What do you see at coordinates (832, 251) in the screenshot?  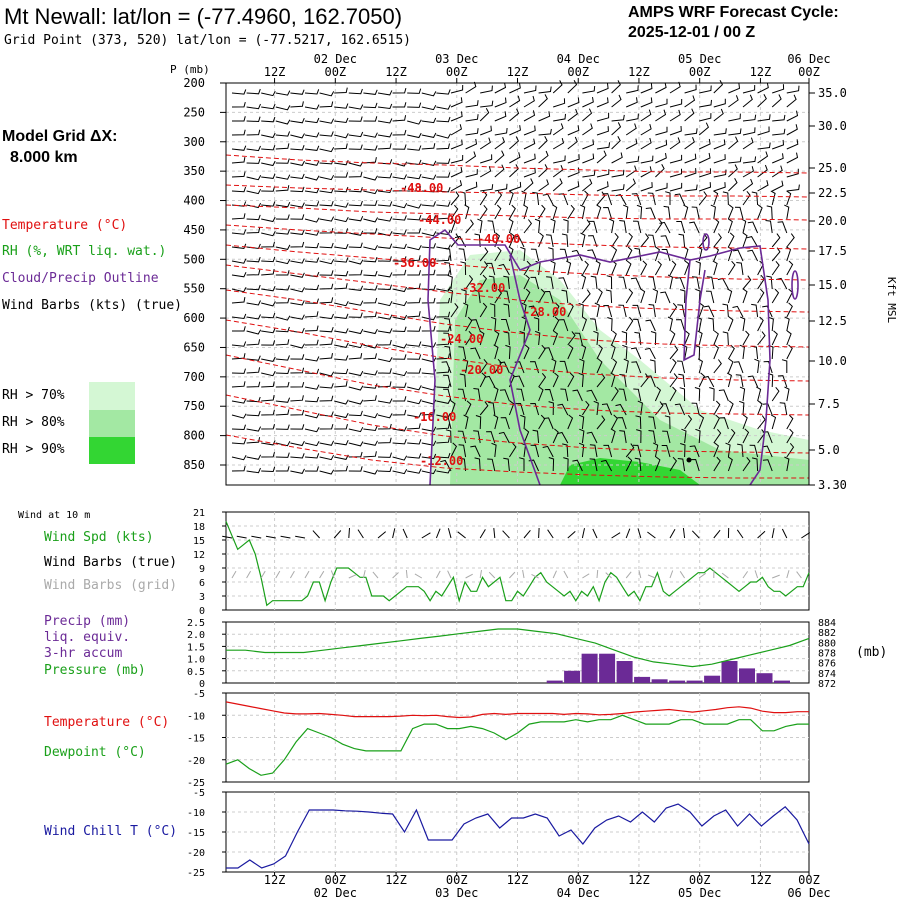 I see `kft-tick-label: 17.5` at bounding box center [832, 251].